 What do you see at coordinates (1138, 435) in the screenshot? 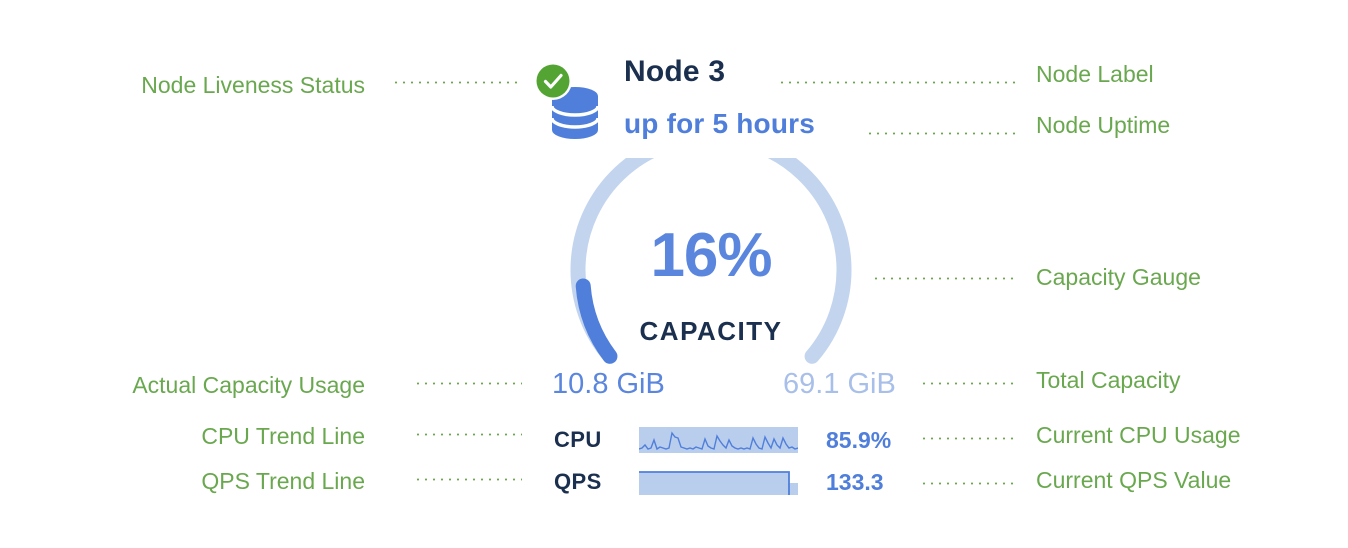
I see `annotation-current-cpu-usage: Current CPU Usage` at bounding box center [1138, 435].